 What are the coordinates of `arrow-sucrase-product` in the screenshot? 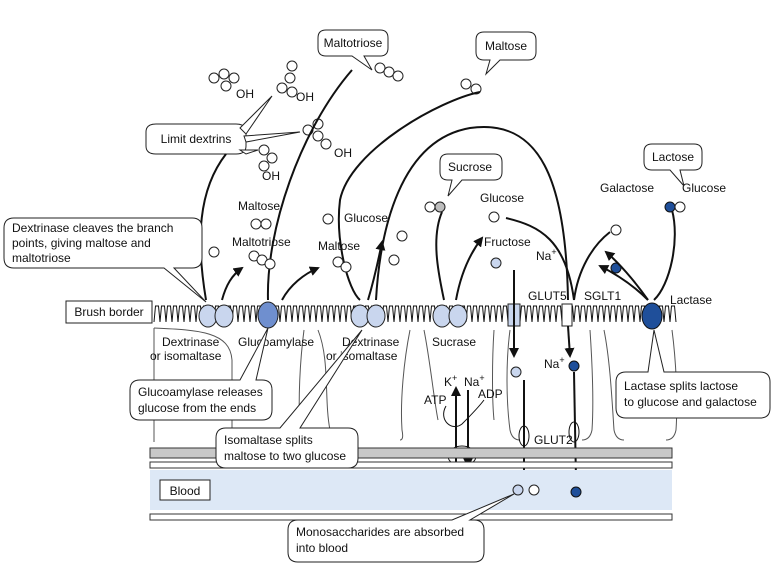 It's located at (469, 268).